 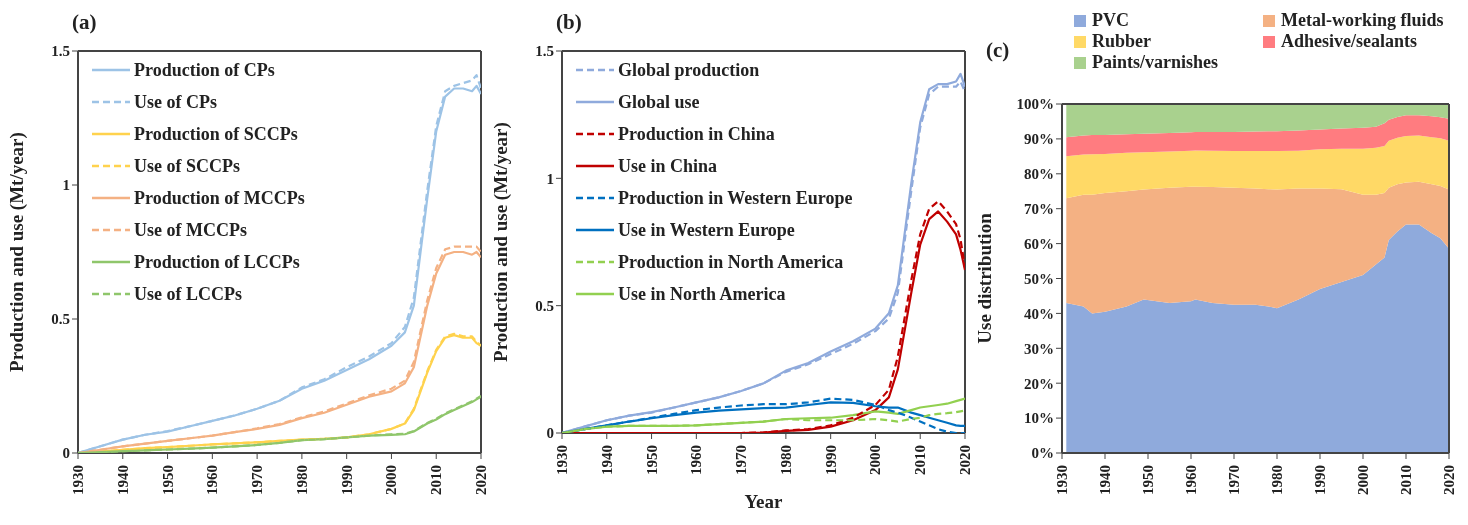 What do you see at coordinates (1155, 62) in the screenshot?
I see `legend-label: Paints/varnishes` at bounding box center [1155, 62].